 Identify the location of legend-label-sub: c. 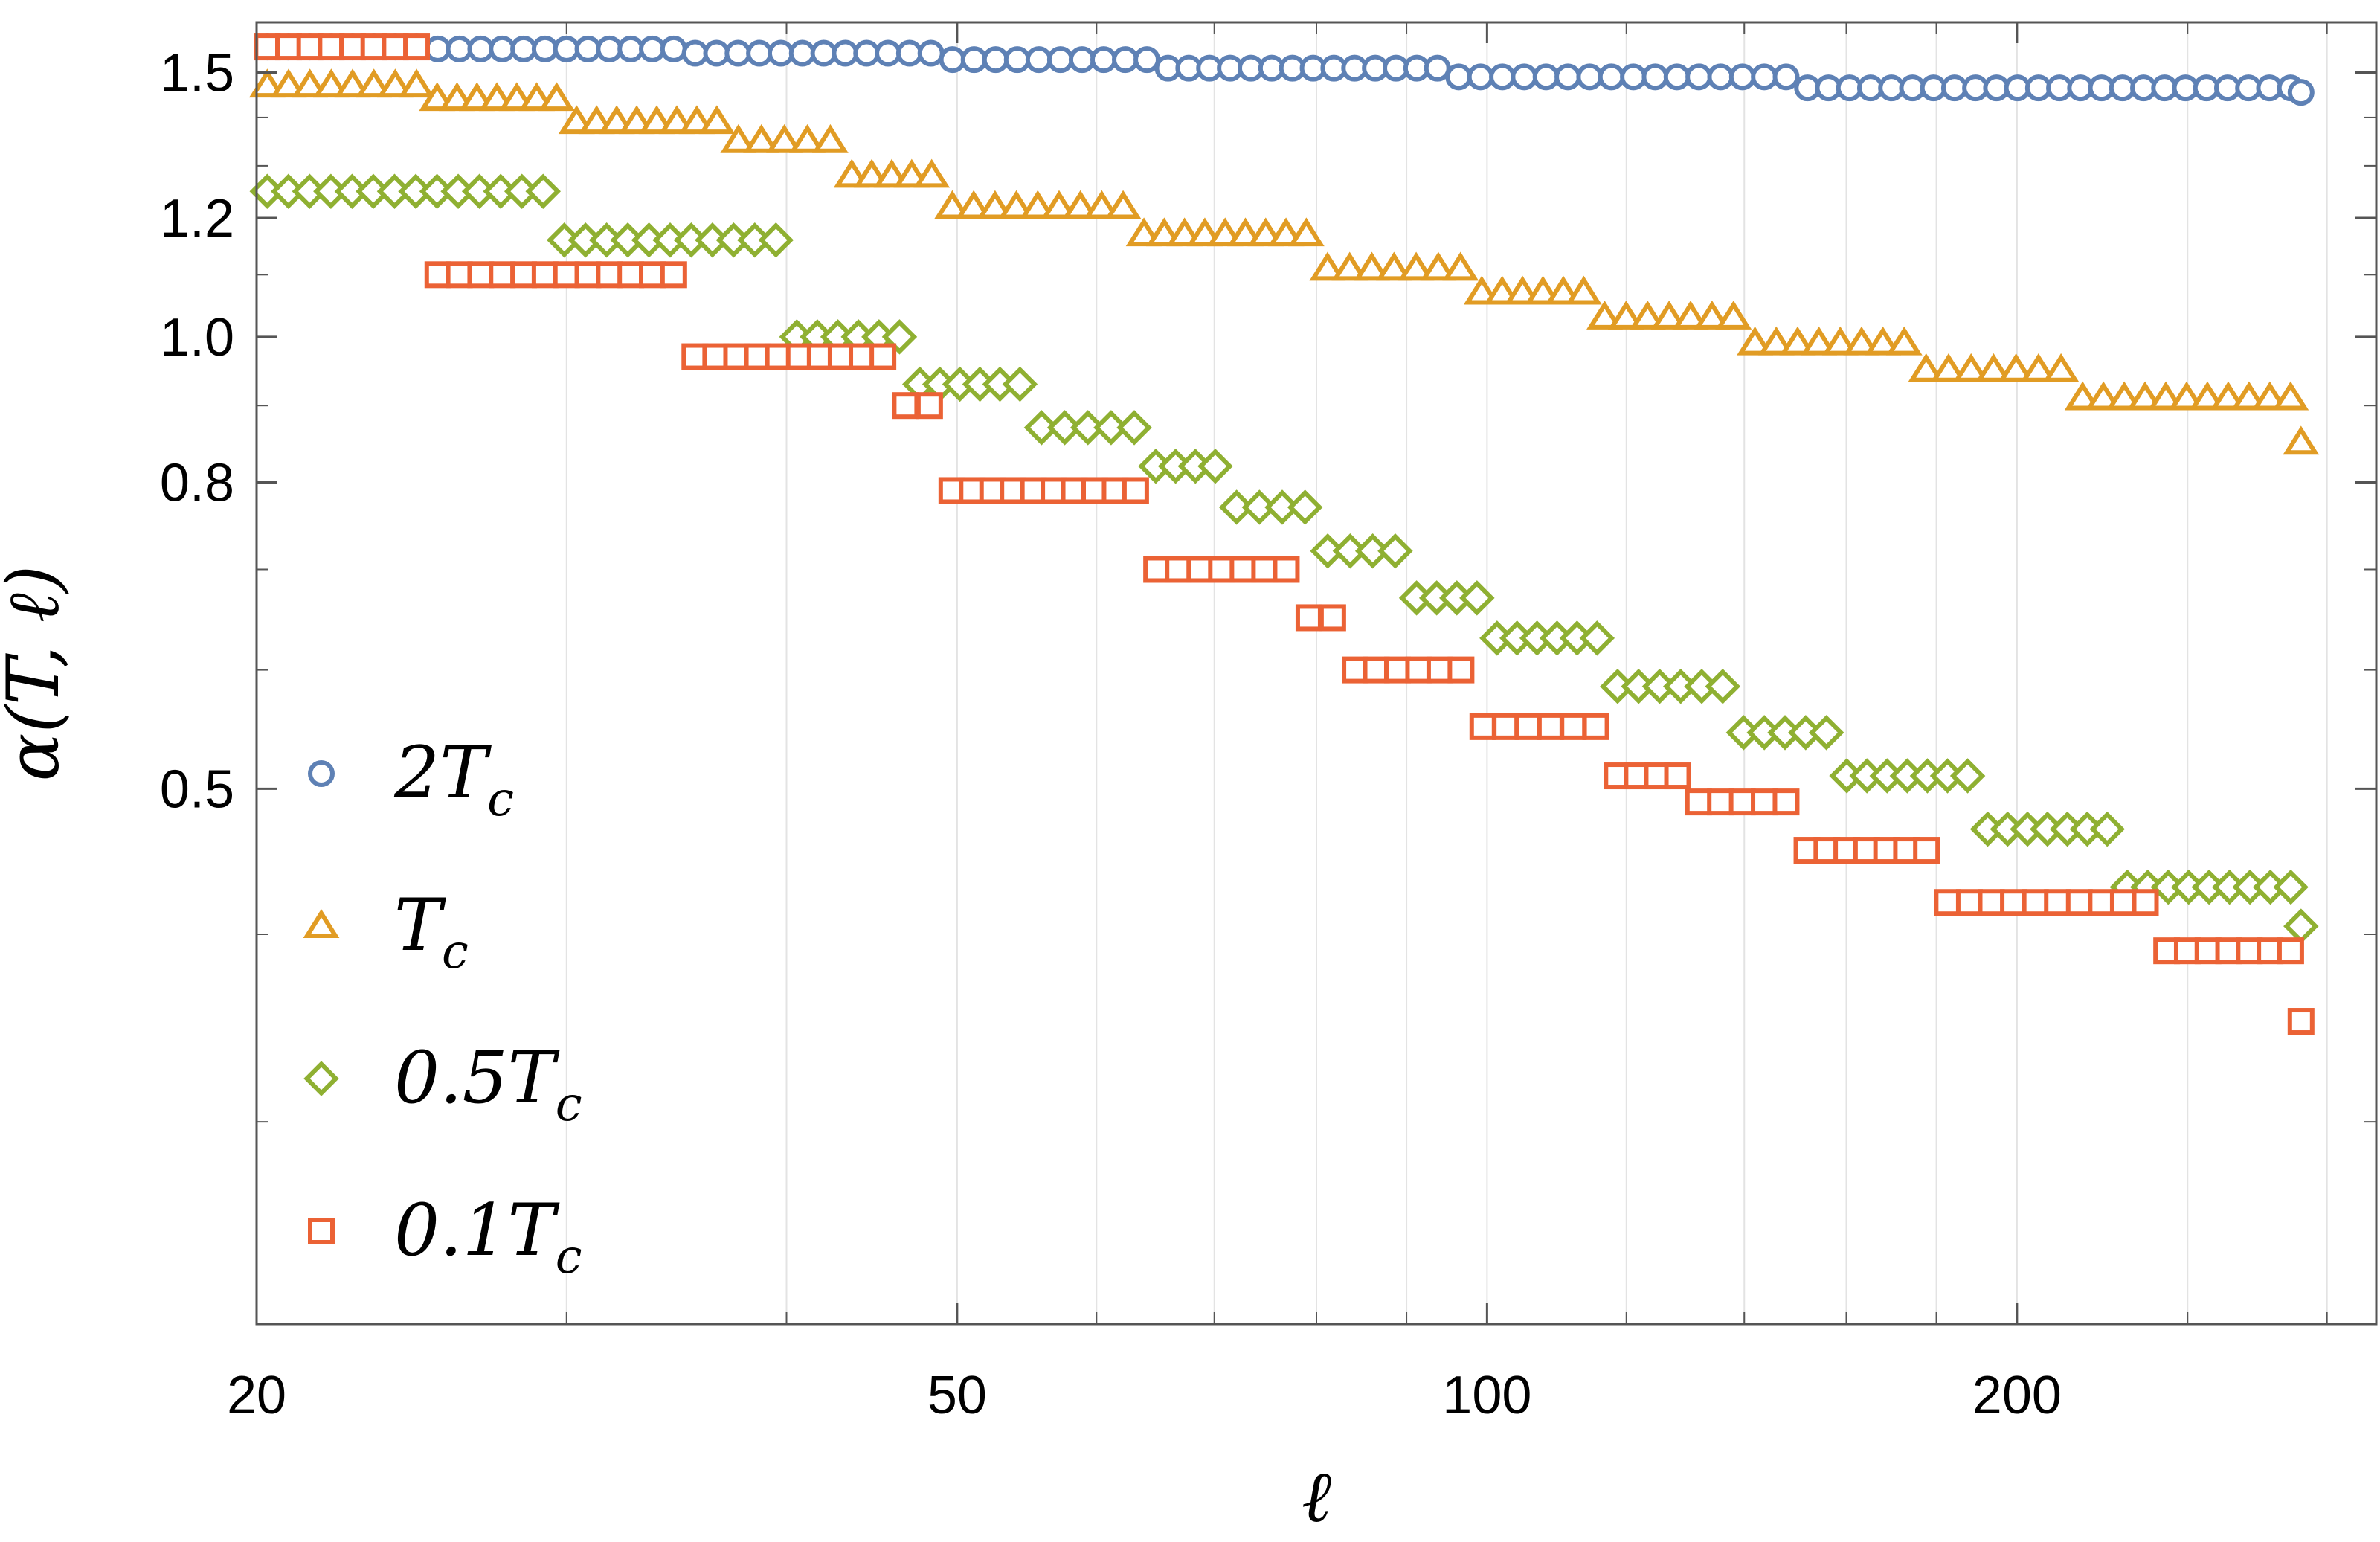
(569, 1257).